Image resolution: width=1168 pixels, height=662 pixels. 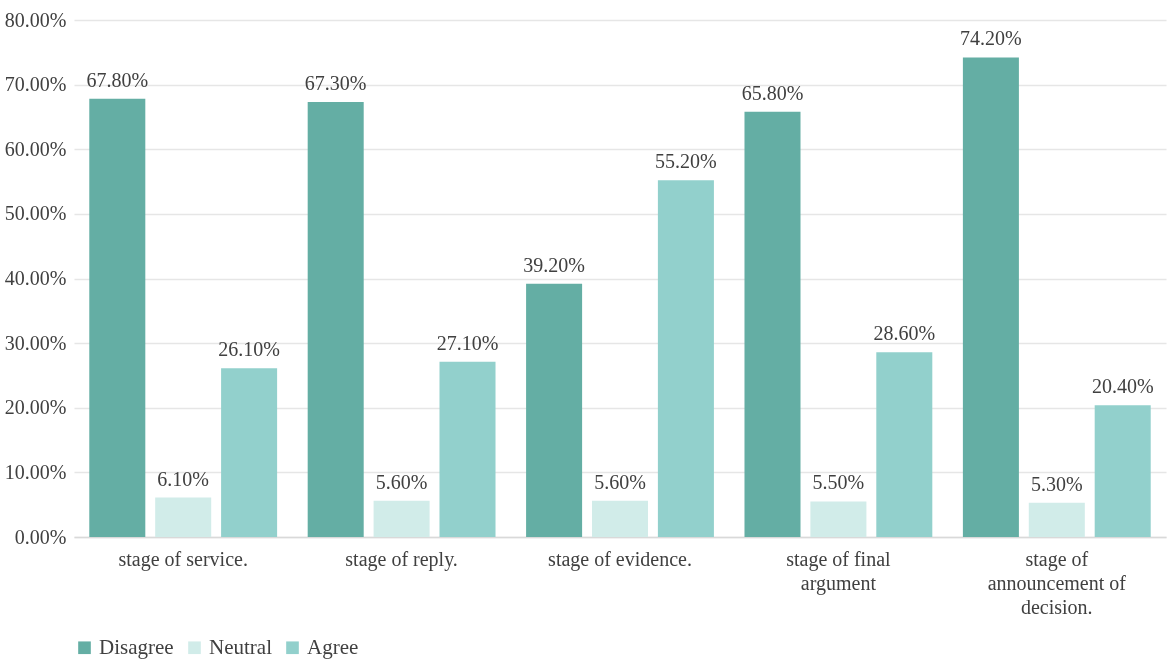 I want to click on legend-label: Neutral, so click(x=241, y=646).